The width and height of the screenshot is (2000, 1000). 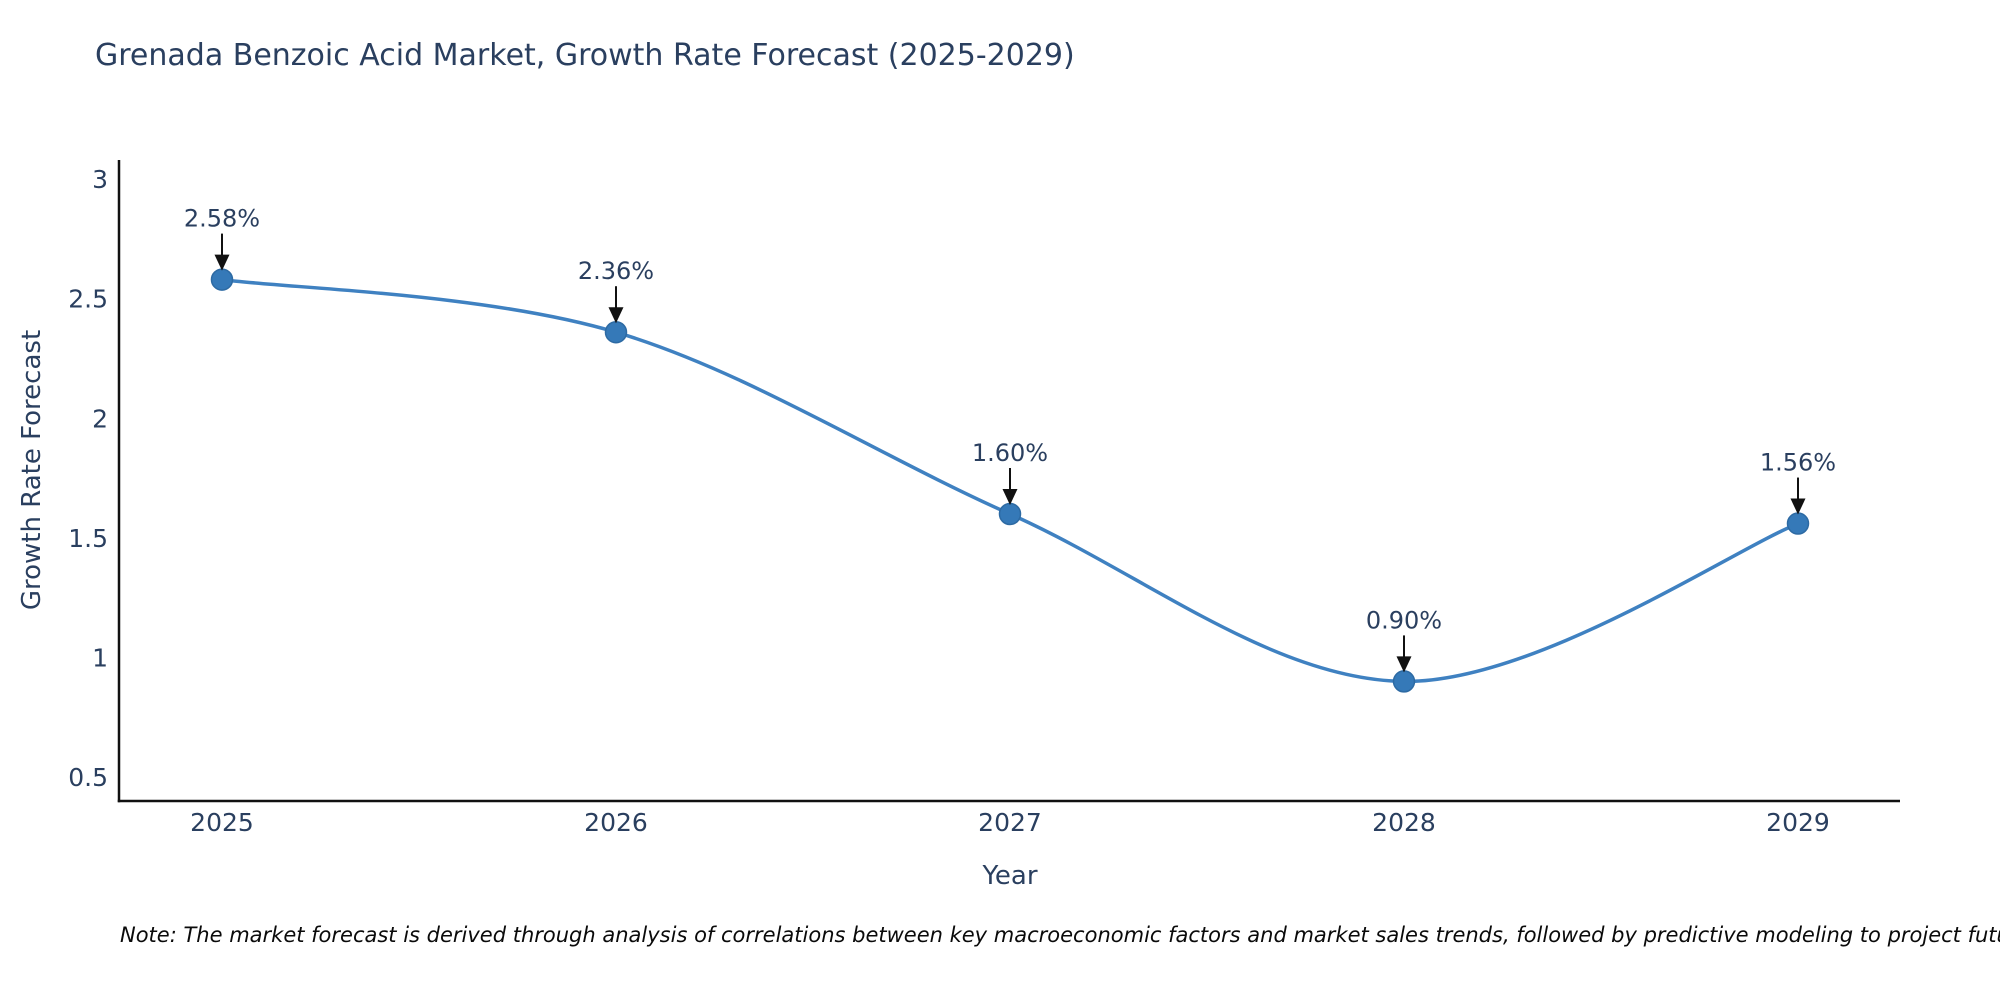 I want to click on annotation-label: 1.60%, so click(x=1010, y=453).